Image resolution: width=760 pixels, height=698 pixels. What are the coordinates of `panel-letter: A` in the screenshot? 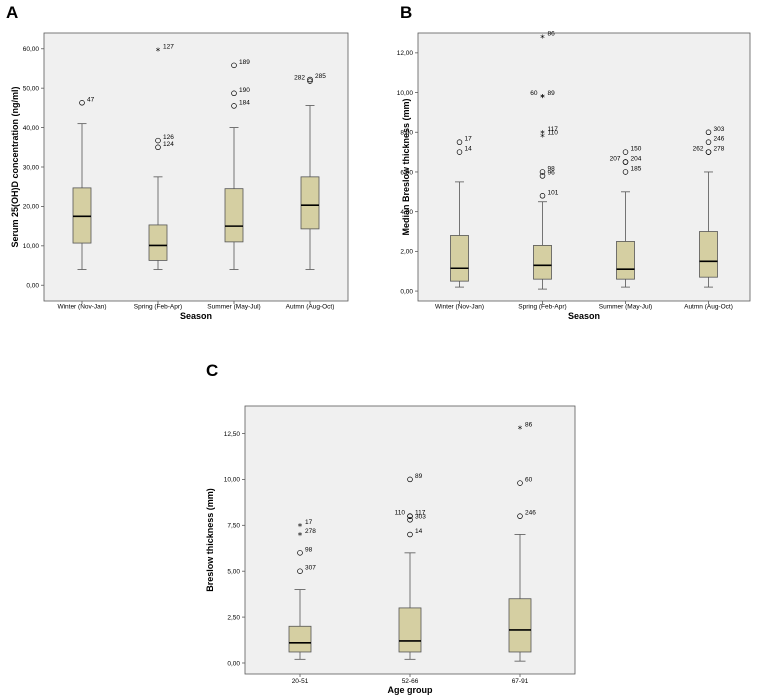 It's located at (12, 12).